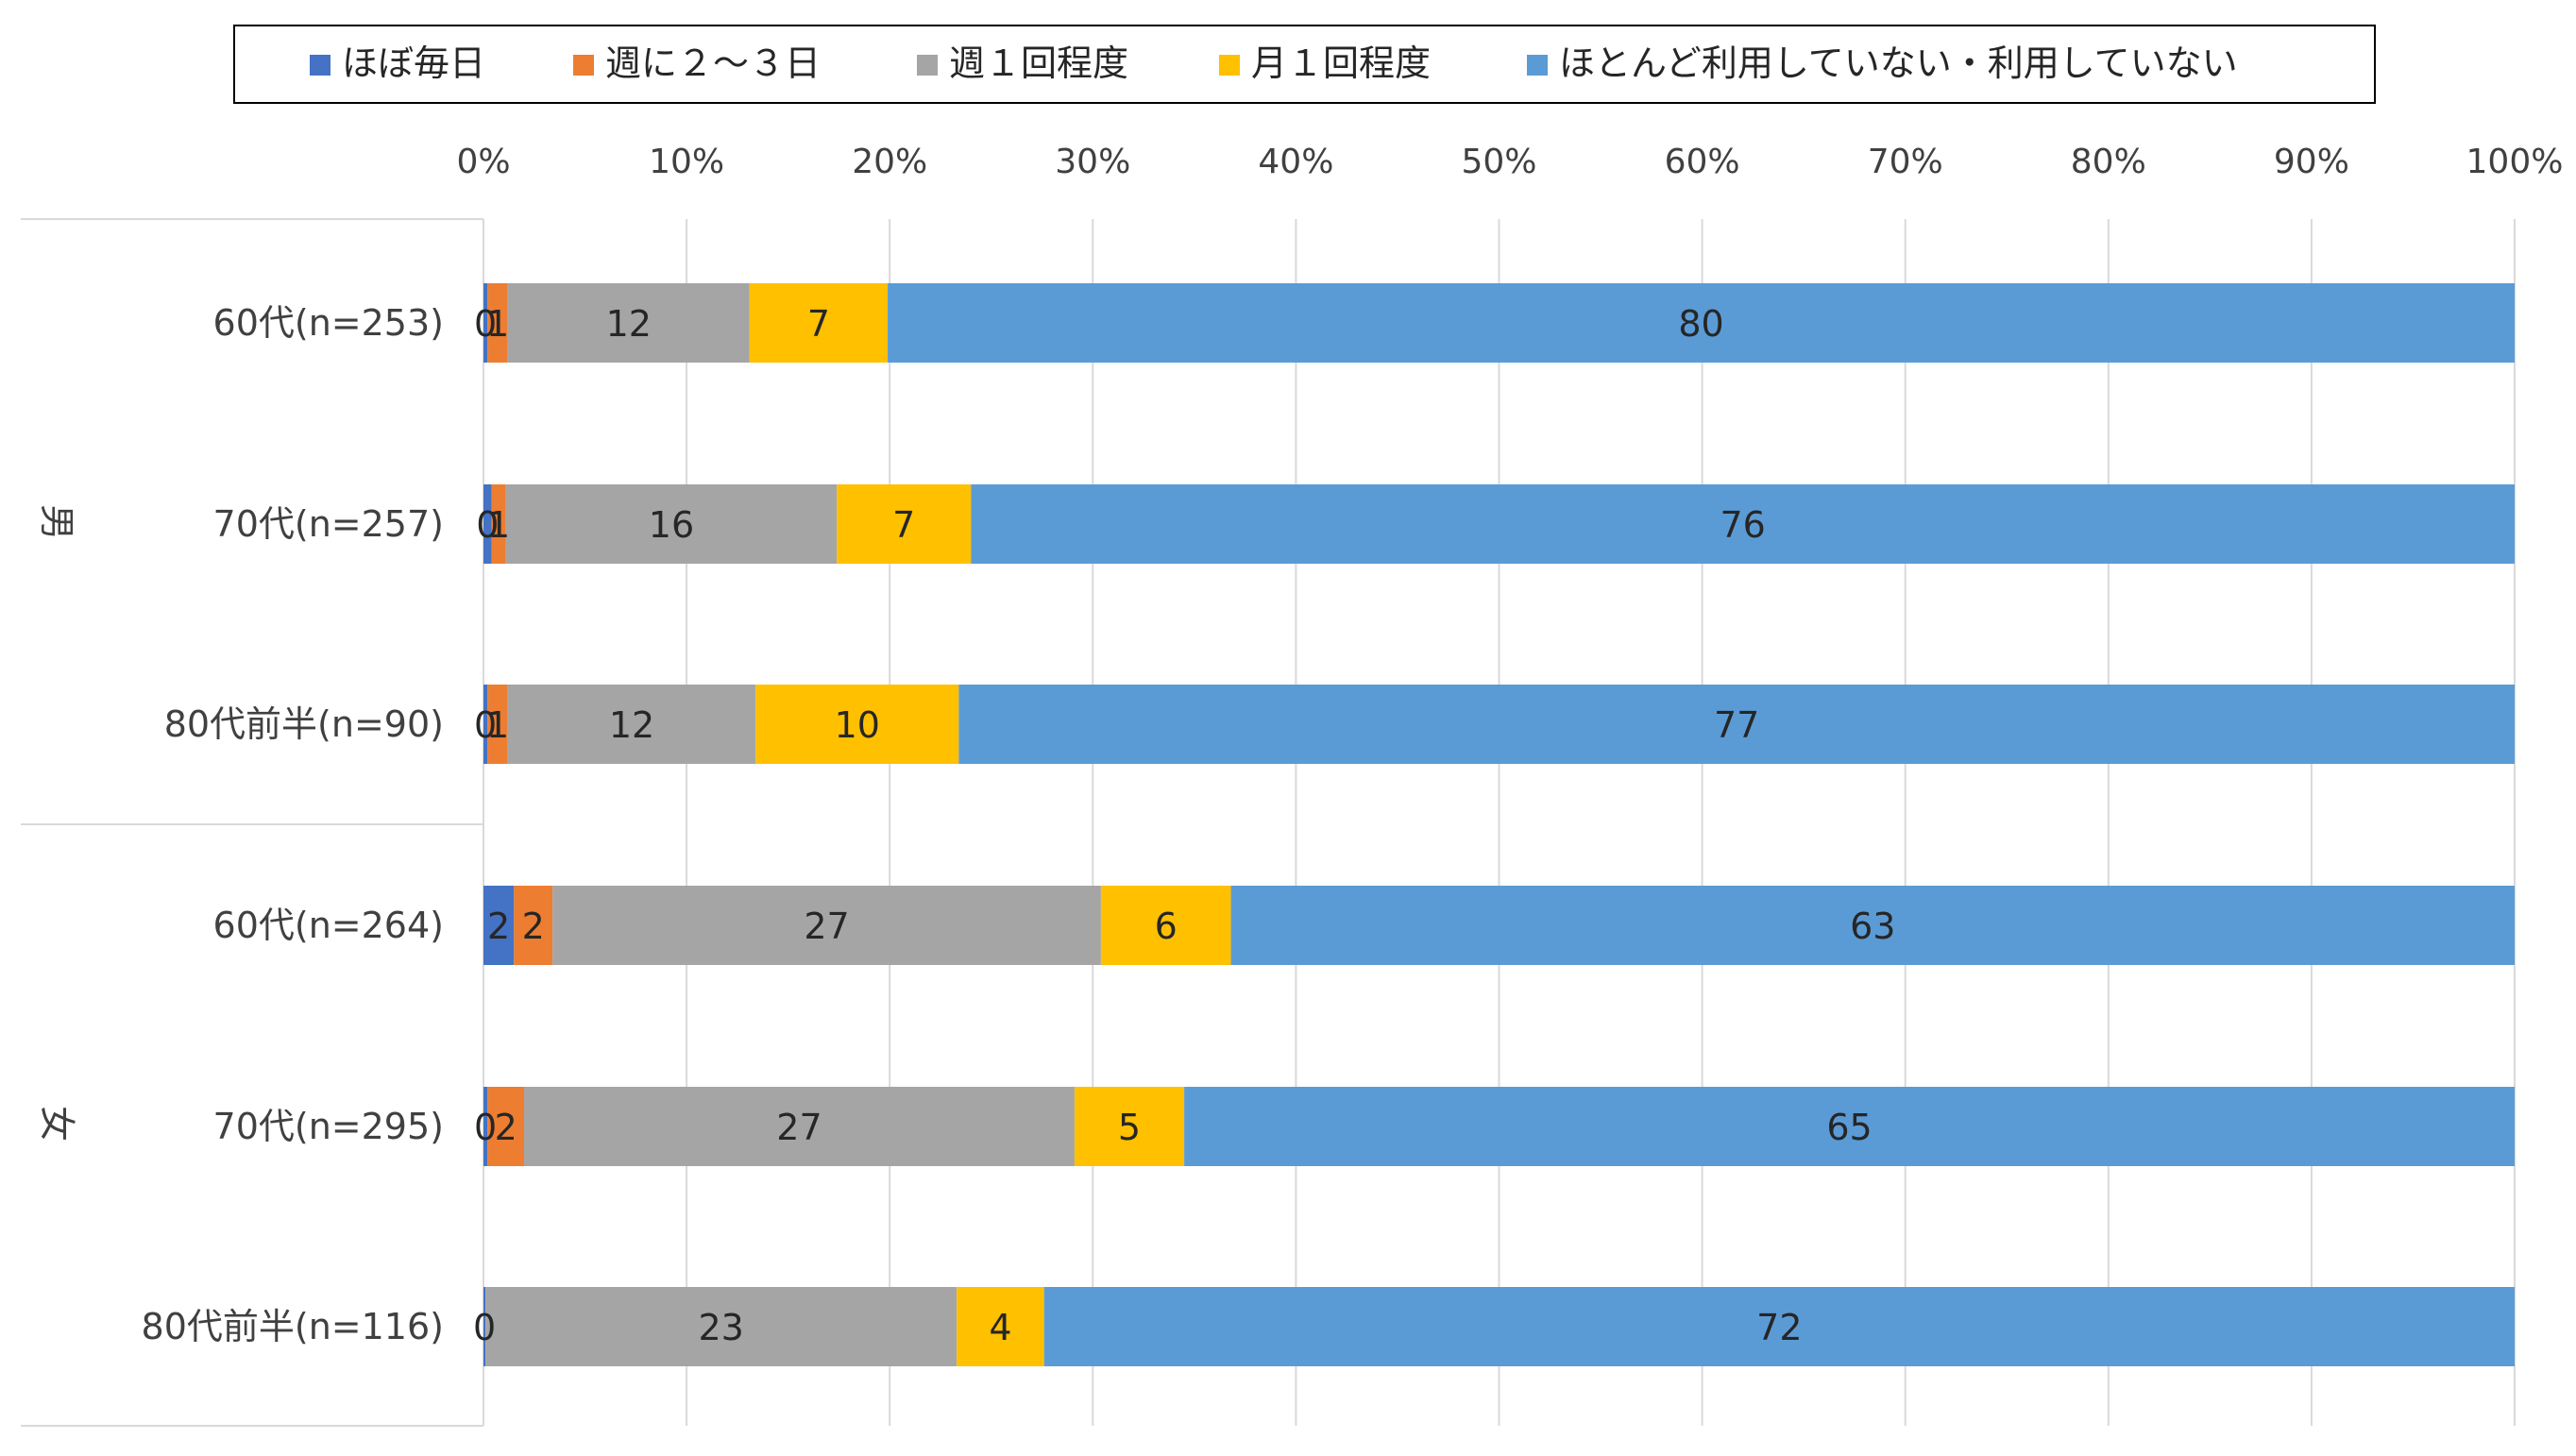  I want to click on data-label: 65, so click(1849, 1127).